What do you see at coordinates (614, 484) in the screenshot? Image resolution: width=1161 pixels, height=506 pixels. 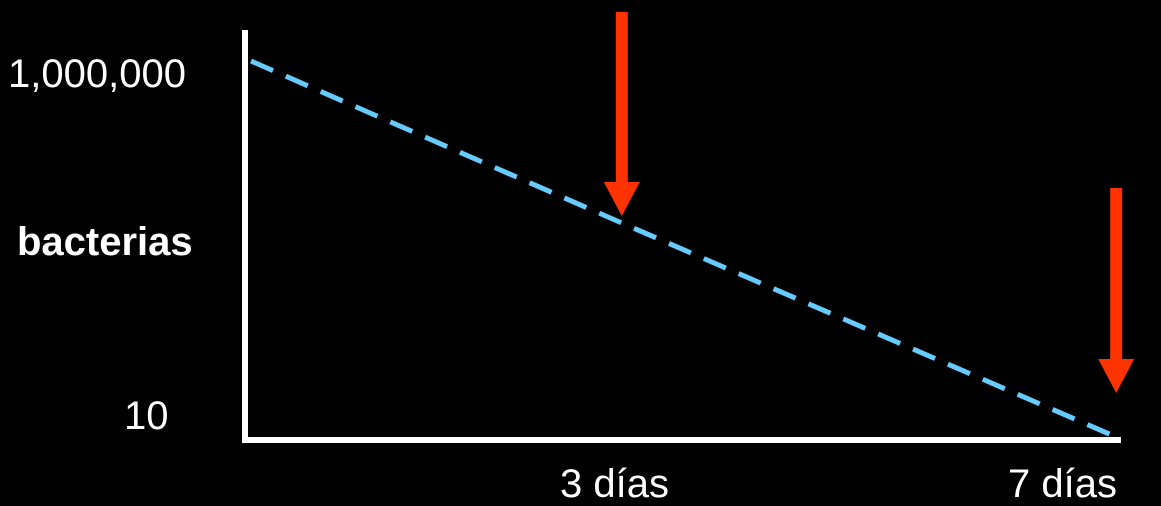 I see `x-tick-label-3-dias: 3 días` at bounding box center [614, 484].